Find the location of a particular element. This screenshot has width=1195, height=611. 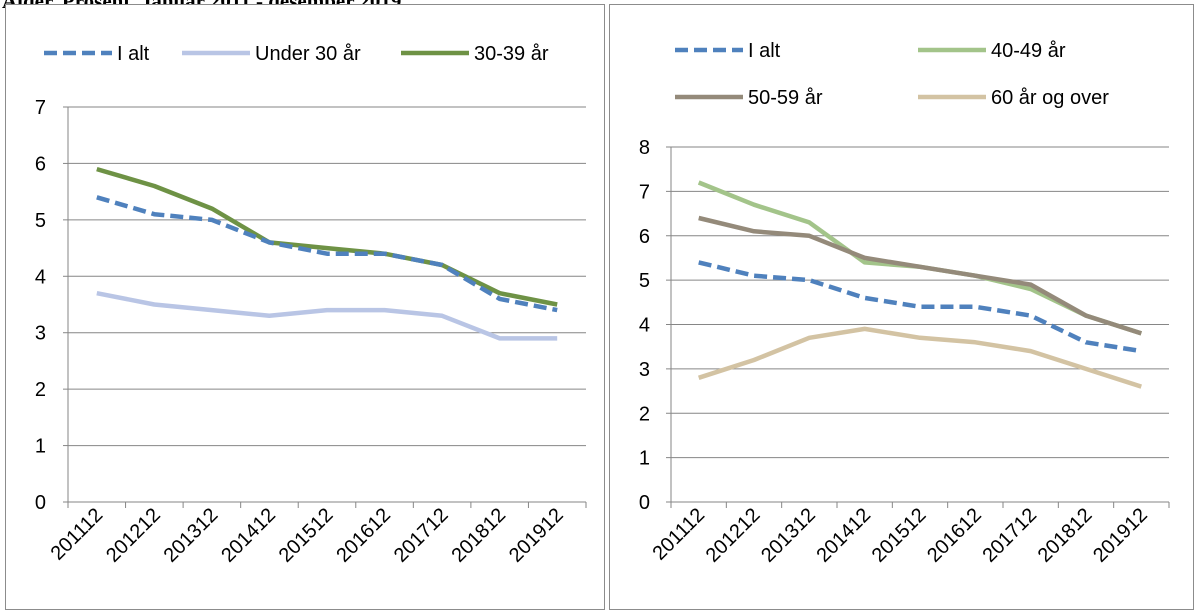

legend-label: 40-49 år is located at coordinates (1028, 51).